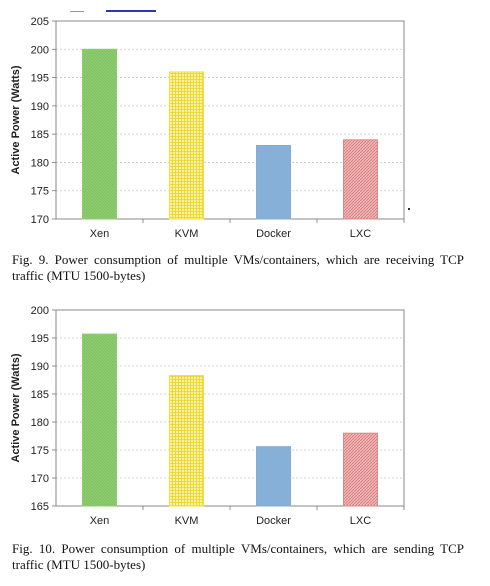 This screenshot has height=586, width=490. What do you see at coordinates (40, 507) in the screenshot?
I see `y-tick-label: 165` at bounding box center [40, 507].